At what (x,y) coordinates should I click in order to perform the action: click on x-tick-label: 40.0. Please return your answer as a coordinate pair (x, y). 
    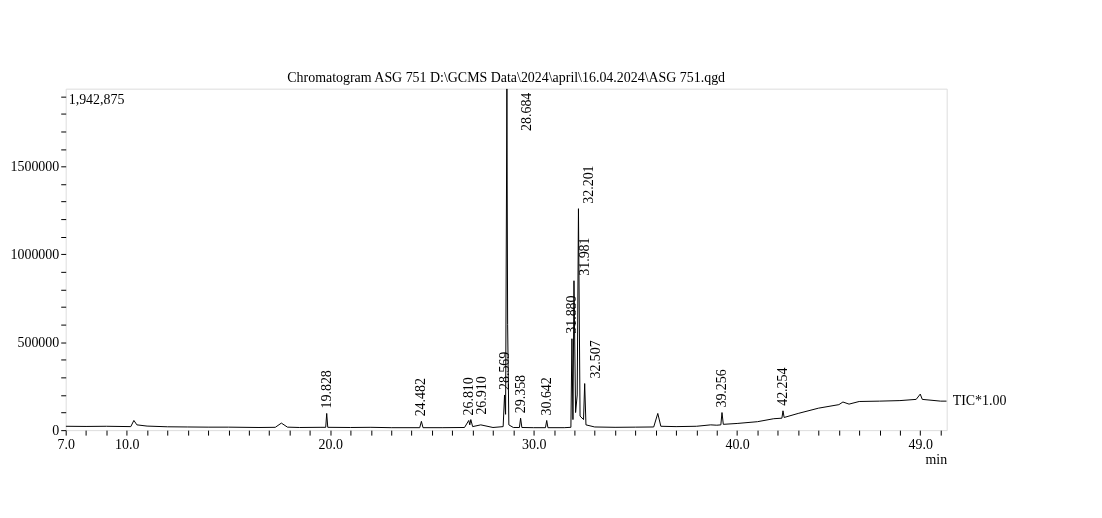
    Looking at the image, I should click on (737, 444).